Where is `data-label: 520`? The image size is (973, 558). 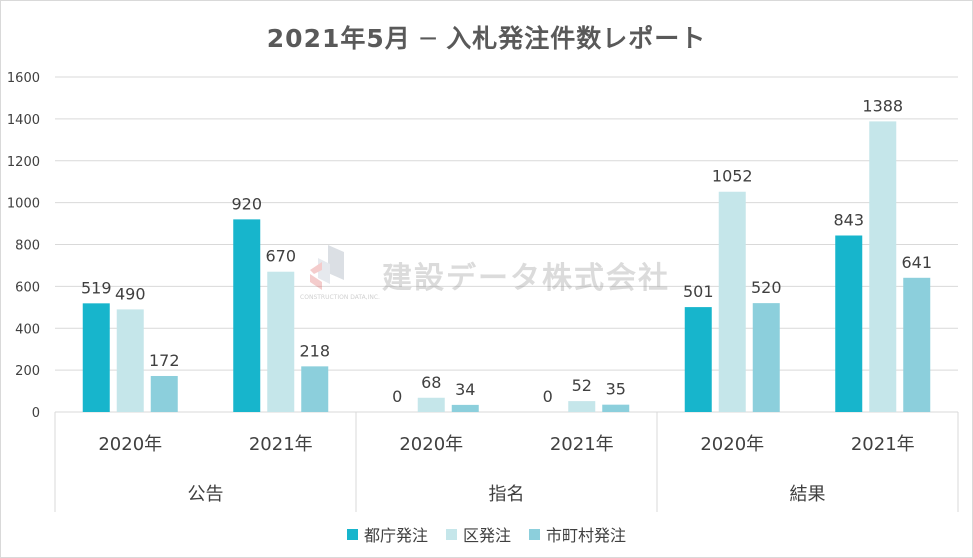
data-label: 520 is located at coordinates (766, 287).